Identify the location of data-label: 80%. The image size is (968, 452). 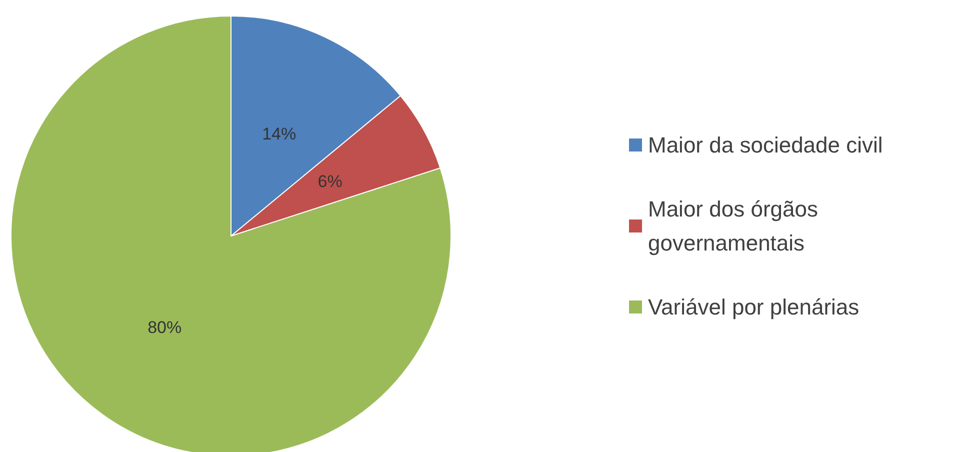
(165, 327).